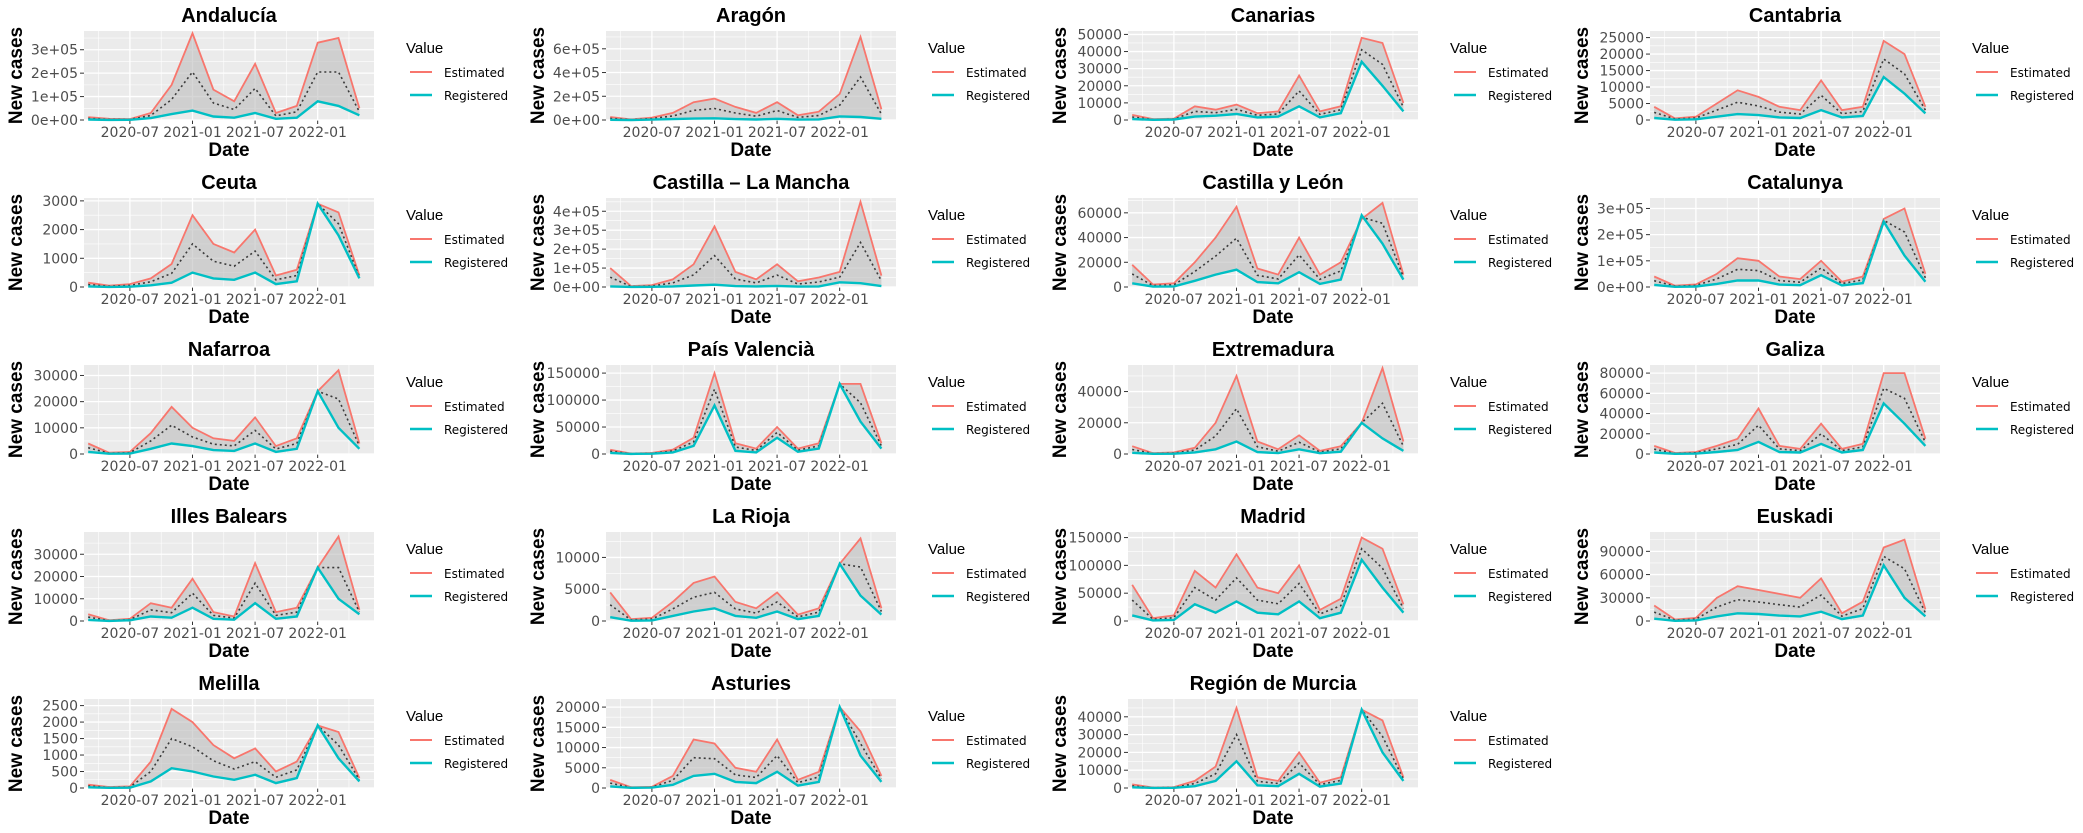  Describe the element at coordinates (576, 212) in the screenshot. I see `y-tick-label: 4e+05` at that location.